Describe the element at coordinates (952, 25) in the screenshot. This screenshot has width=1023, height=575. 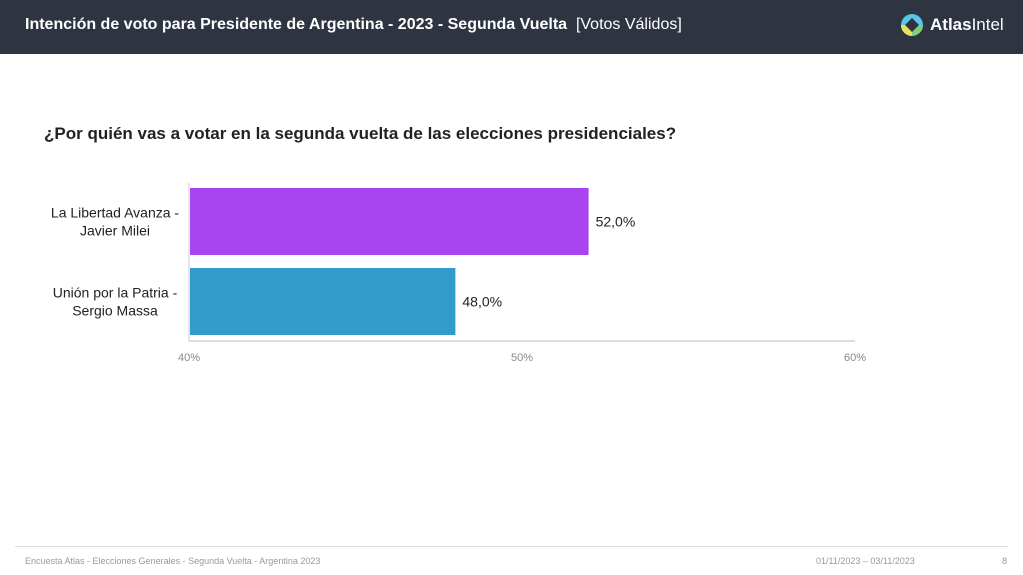
I see `atlasintel-logo: Atlas Intel` at that location.